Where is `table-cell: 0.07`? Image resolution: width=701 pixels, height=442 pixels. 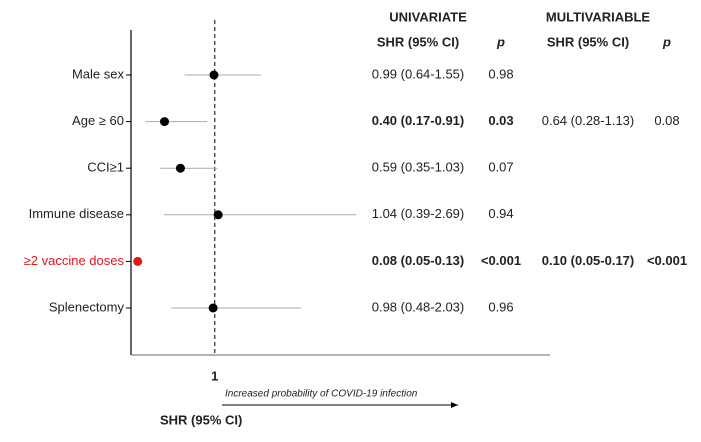 table-cell: 0.07 is located at coordinates (500, 167).